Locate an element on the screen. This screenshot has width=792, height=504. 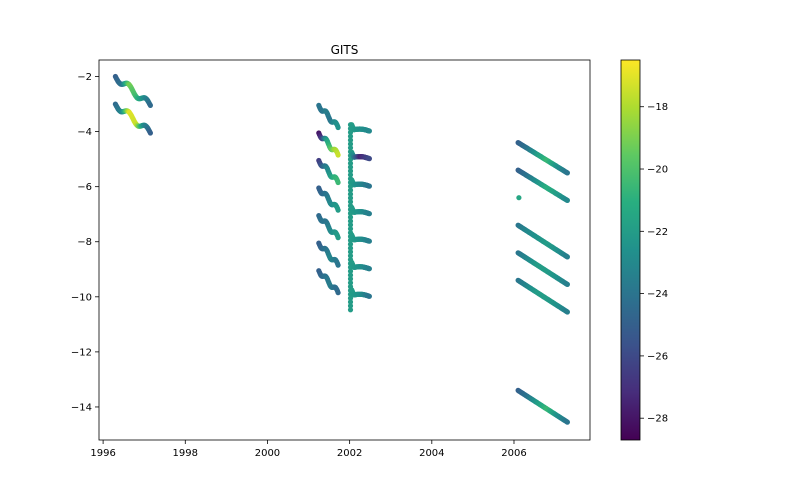
y-axis: −2 −4 −6 −8 −10 −12 −14 is located at coordinates (85, 242).